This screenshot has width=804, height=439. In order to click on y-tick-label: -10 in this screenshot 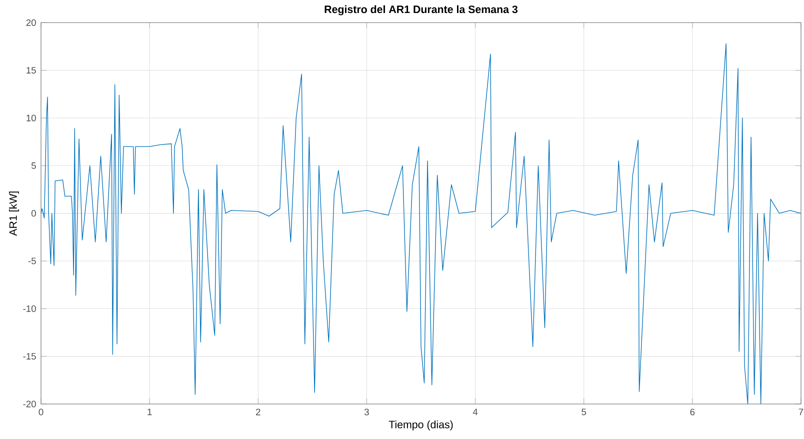, I will do `click(29, 309)`.